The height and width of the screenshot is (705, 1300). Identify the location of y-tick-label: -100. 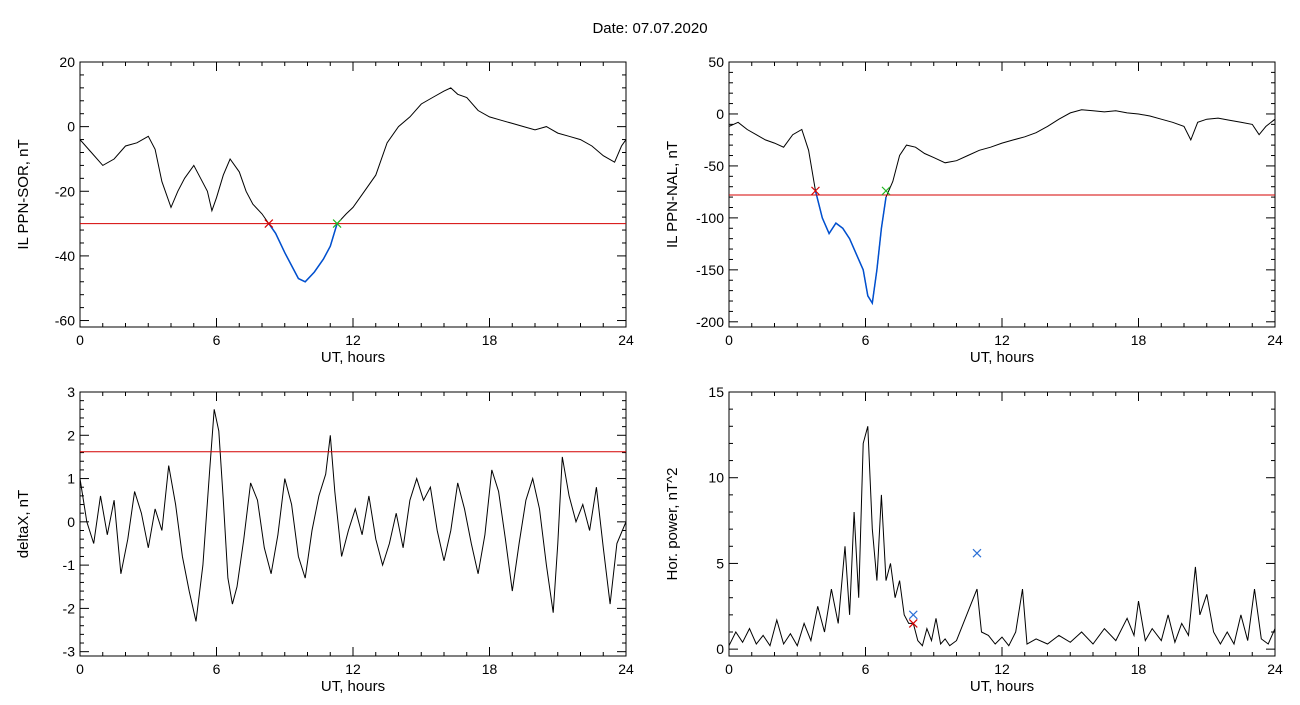
(710, 218).